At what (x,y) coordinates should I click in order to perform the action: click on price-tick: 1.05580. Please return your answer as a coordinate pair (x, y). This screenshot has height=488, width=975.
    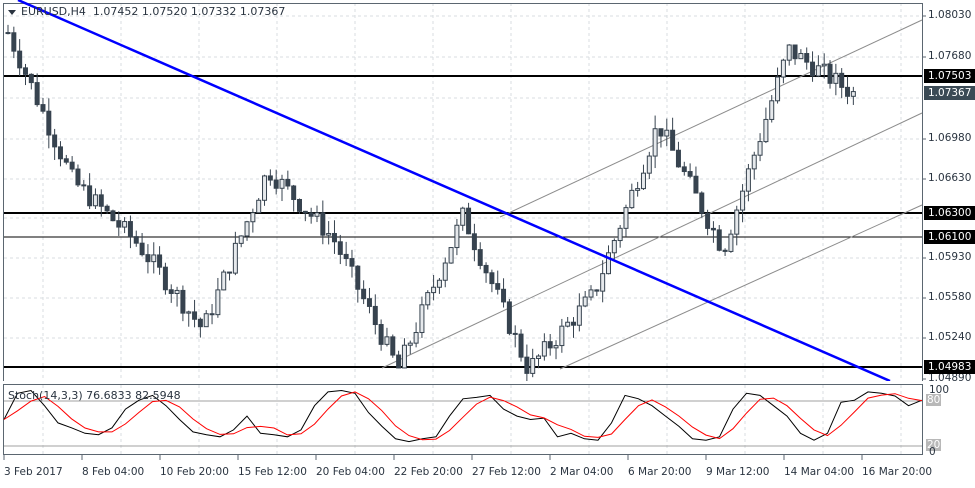
    Looking at the image, I should click on (950, 297).